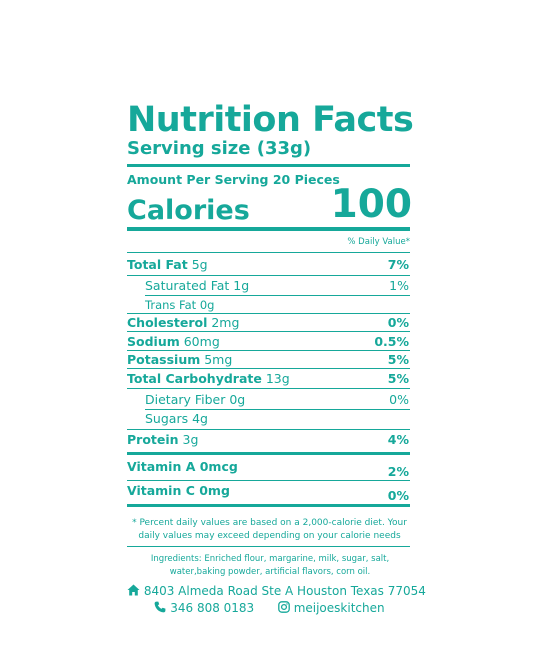 This screenshot has height=667, width=533. I want to click on daily-value-percent: 7%, so click(398, 264).